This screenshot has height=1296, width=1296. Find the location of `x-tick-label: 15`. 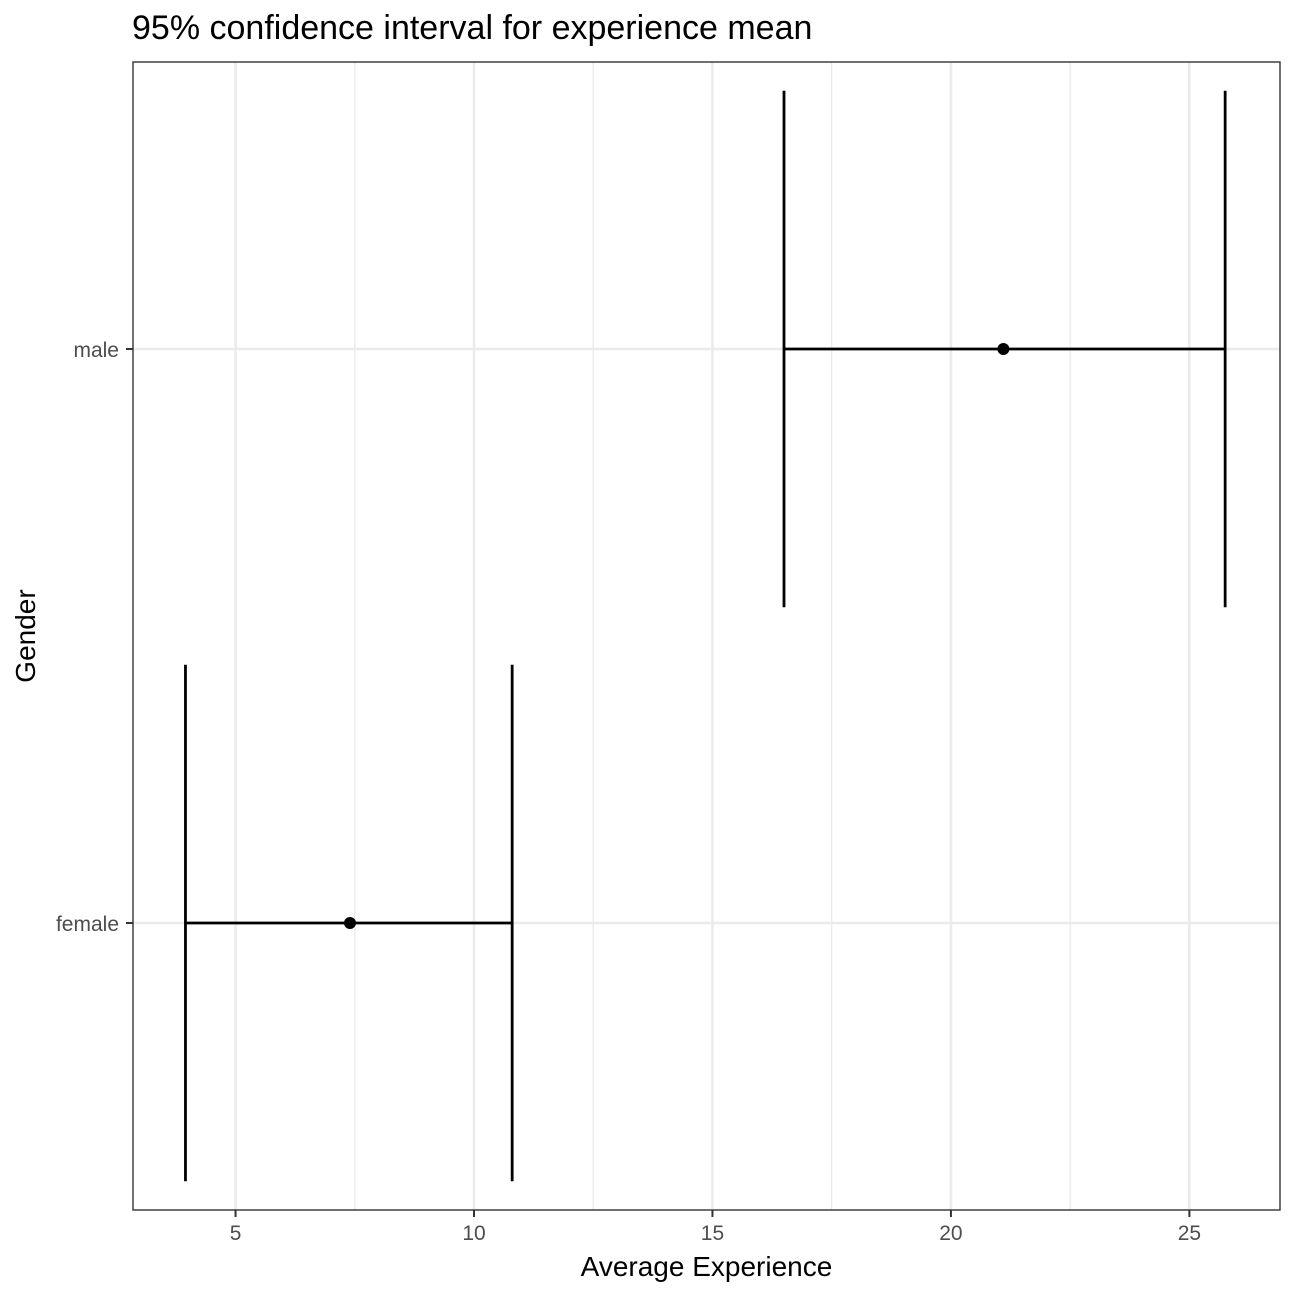

x-tick-label: 15 is located at coordinates (712, 1233).